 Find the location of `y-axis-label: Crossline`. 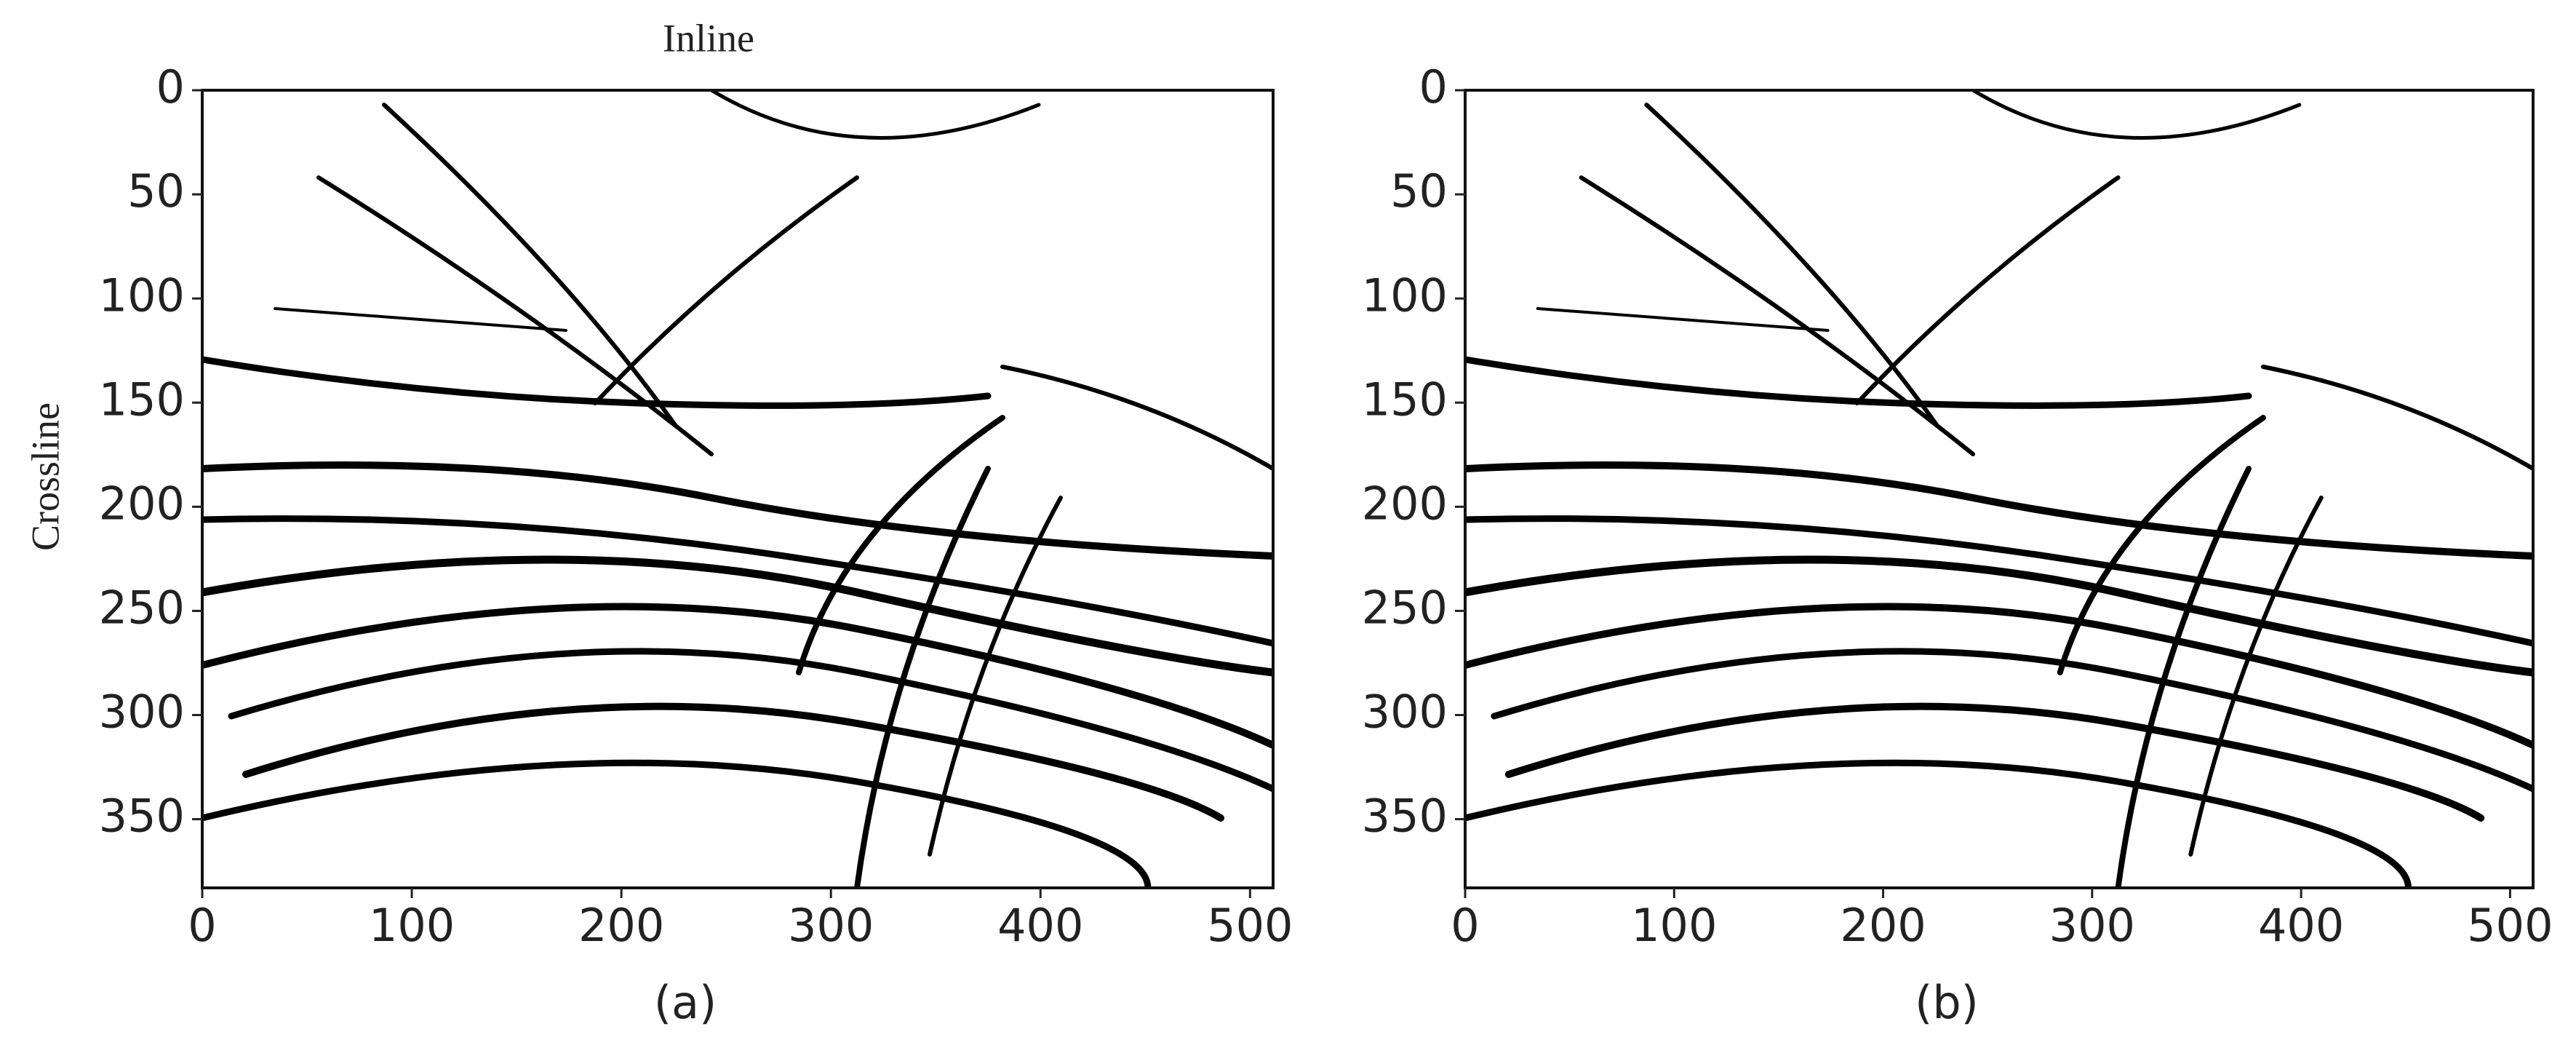

y-axis-label: Crossline is located at coordinates (45, 476).